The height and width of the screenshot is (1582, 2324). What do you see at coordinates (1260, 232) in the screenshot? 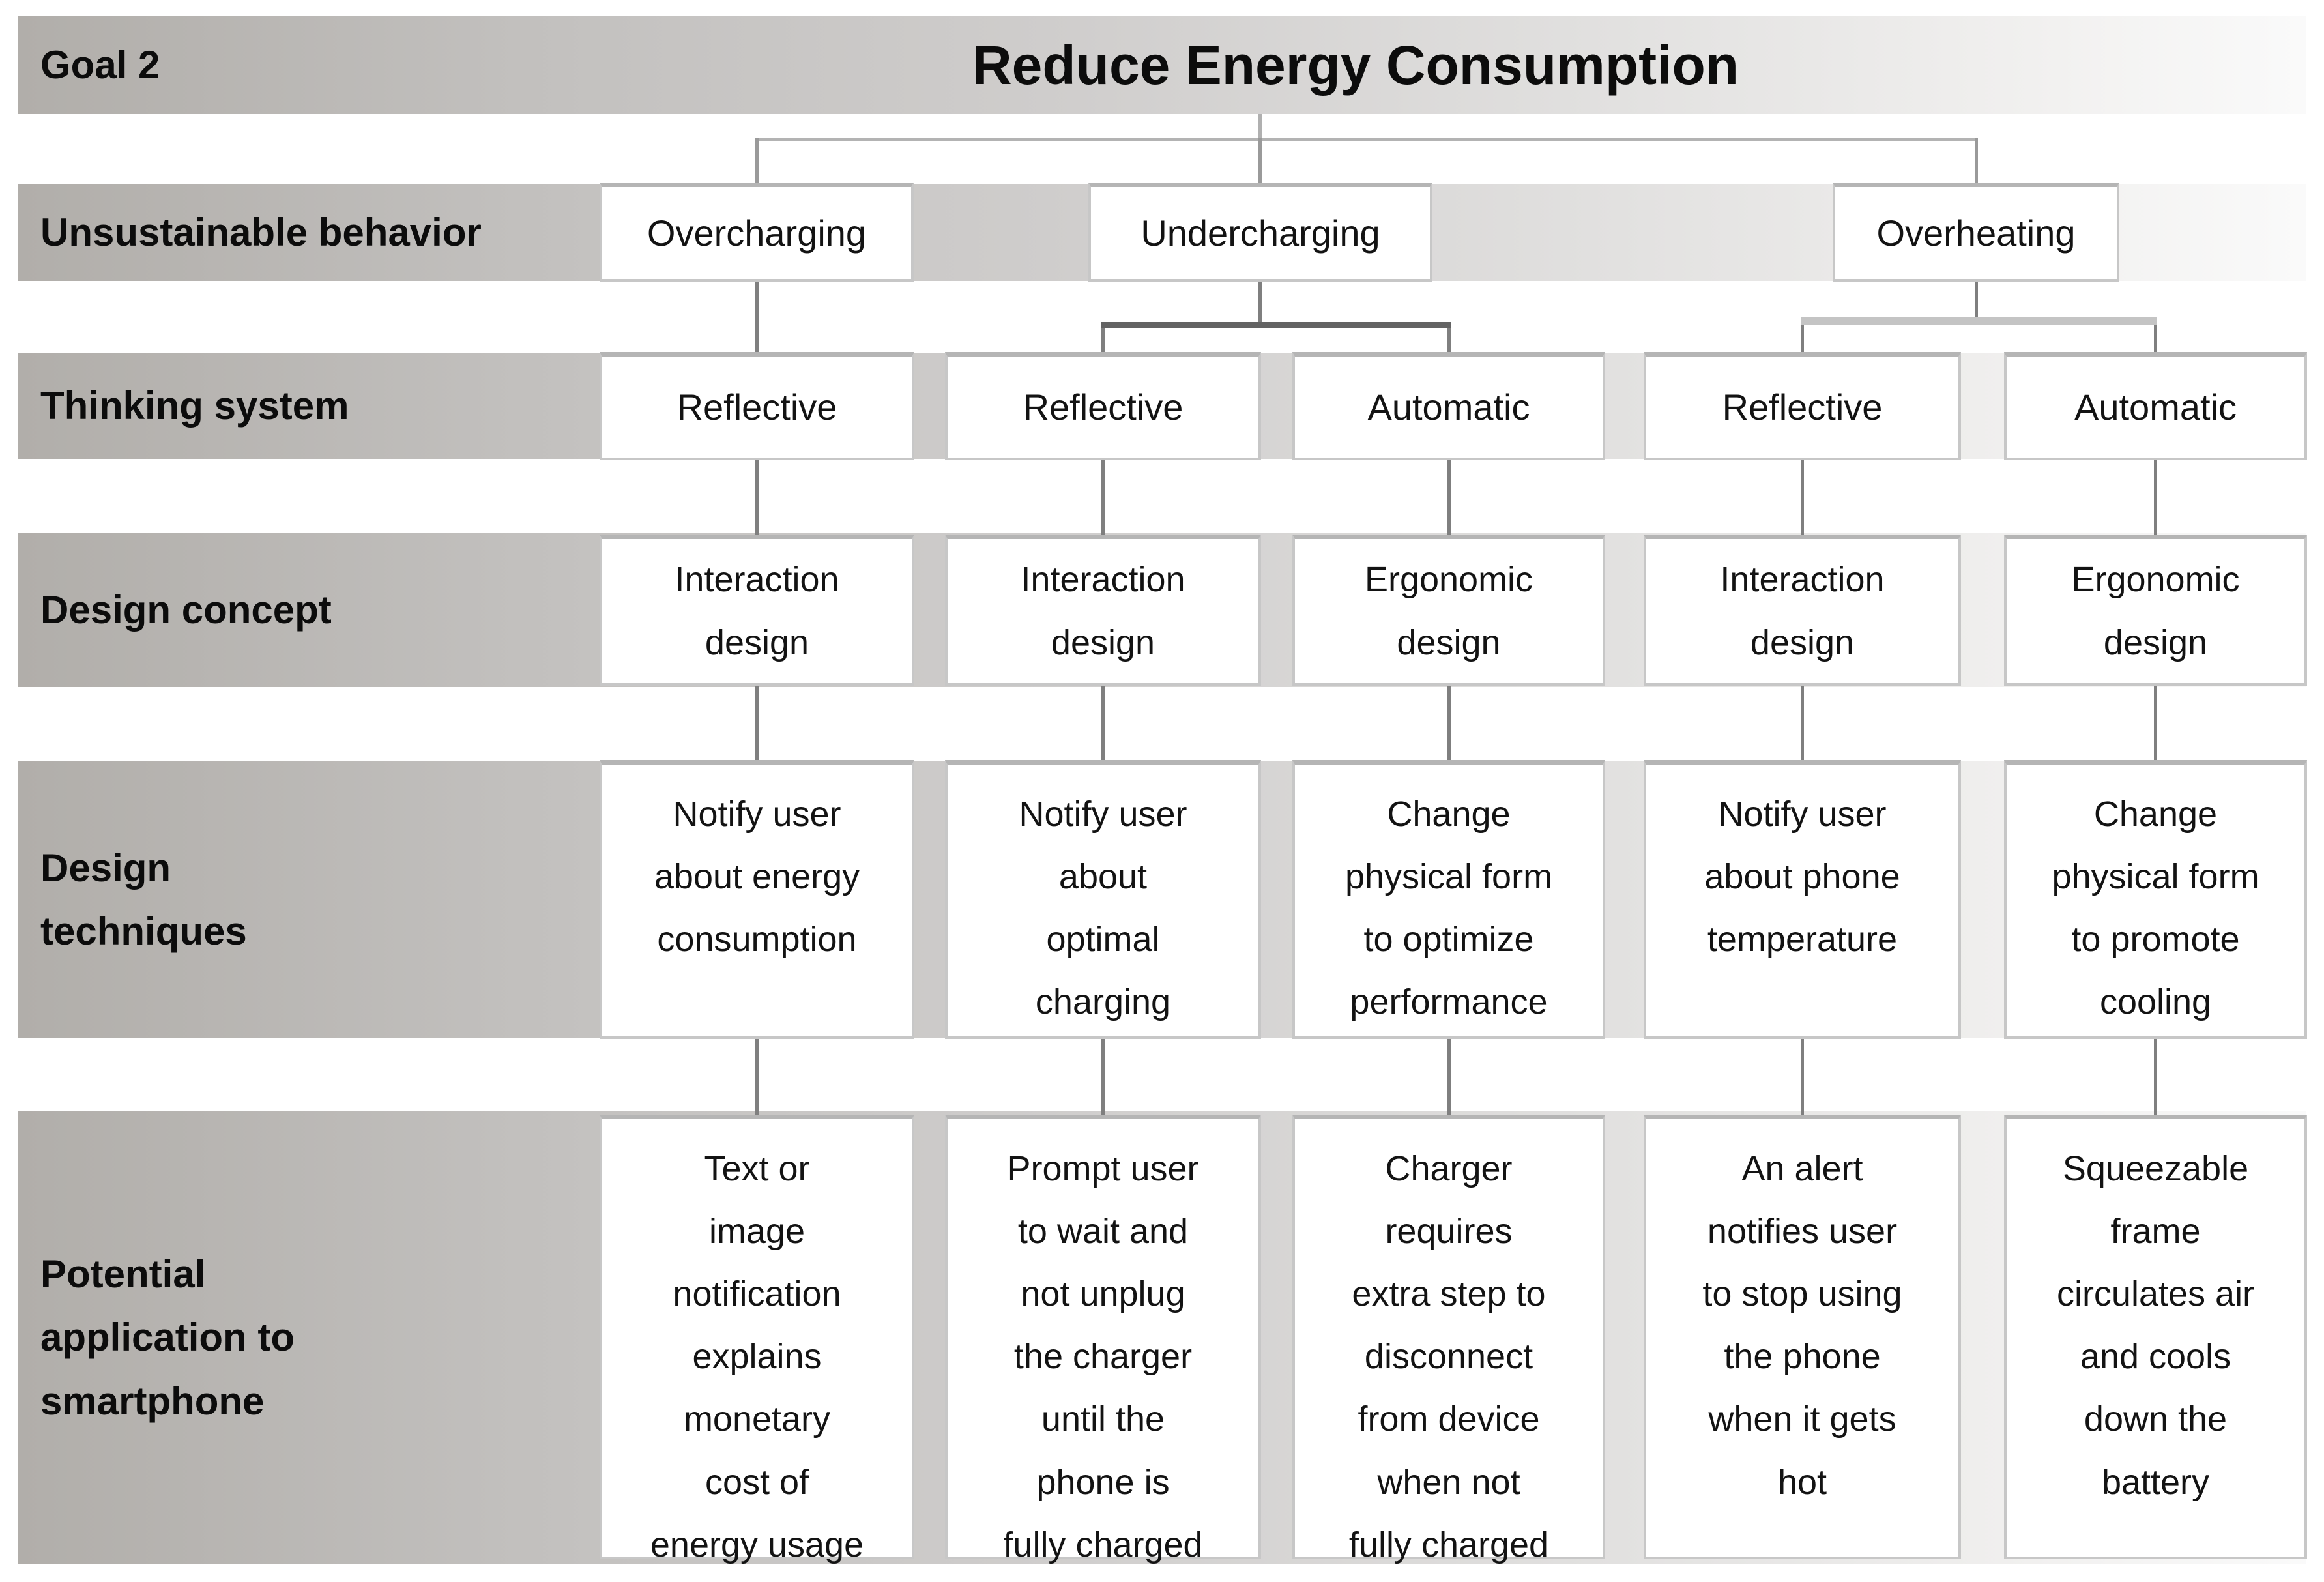
I see `behavior-box-undercharging: Undercharging` at bounding box center [1260, 232].